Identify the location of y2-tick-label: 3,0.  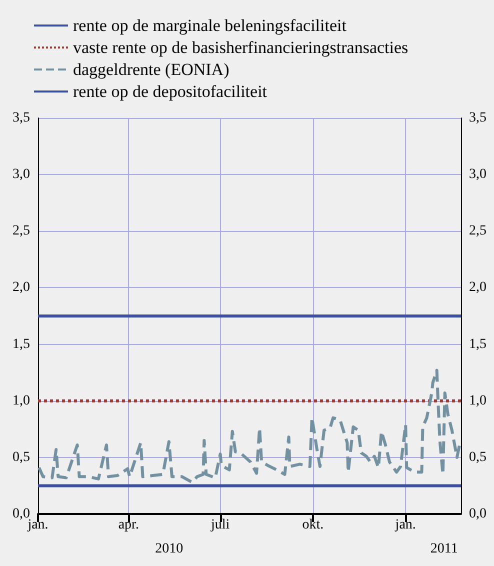
(477, 174).